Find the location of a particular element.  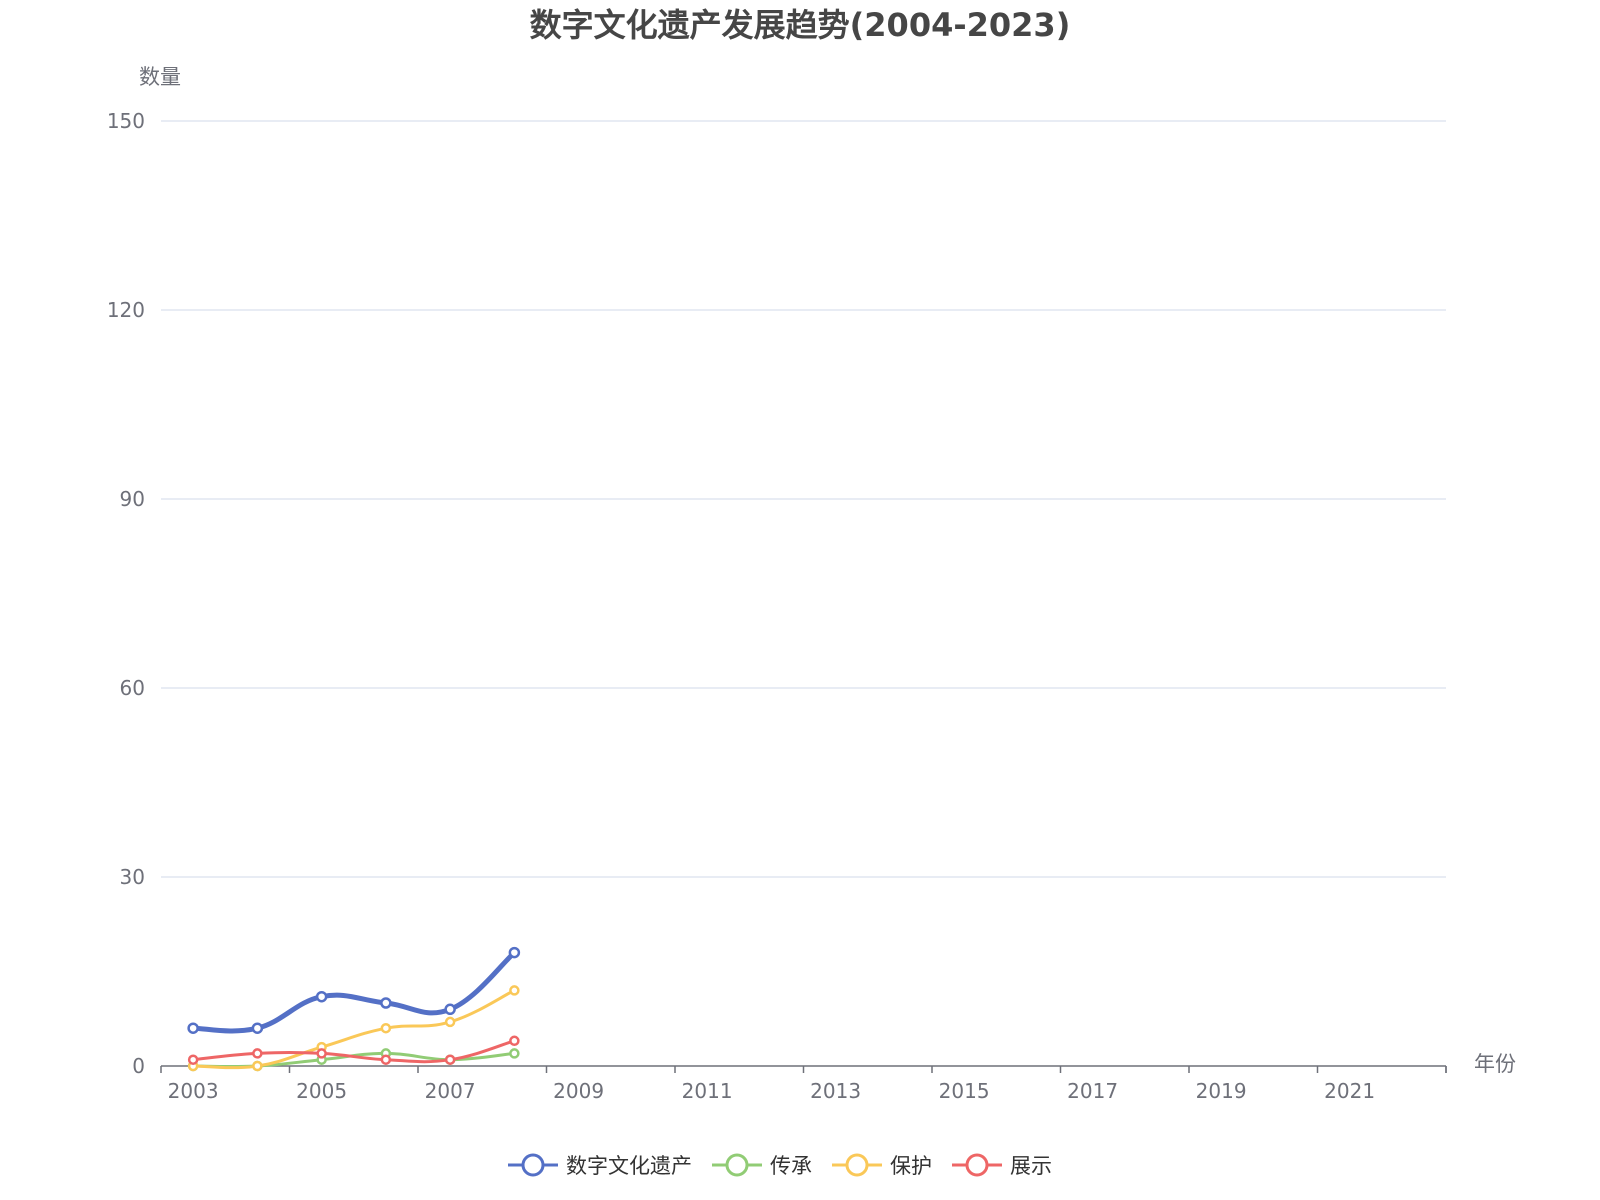

legend-item-1: 传承 is located at coordinates (762, 1165).